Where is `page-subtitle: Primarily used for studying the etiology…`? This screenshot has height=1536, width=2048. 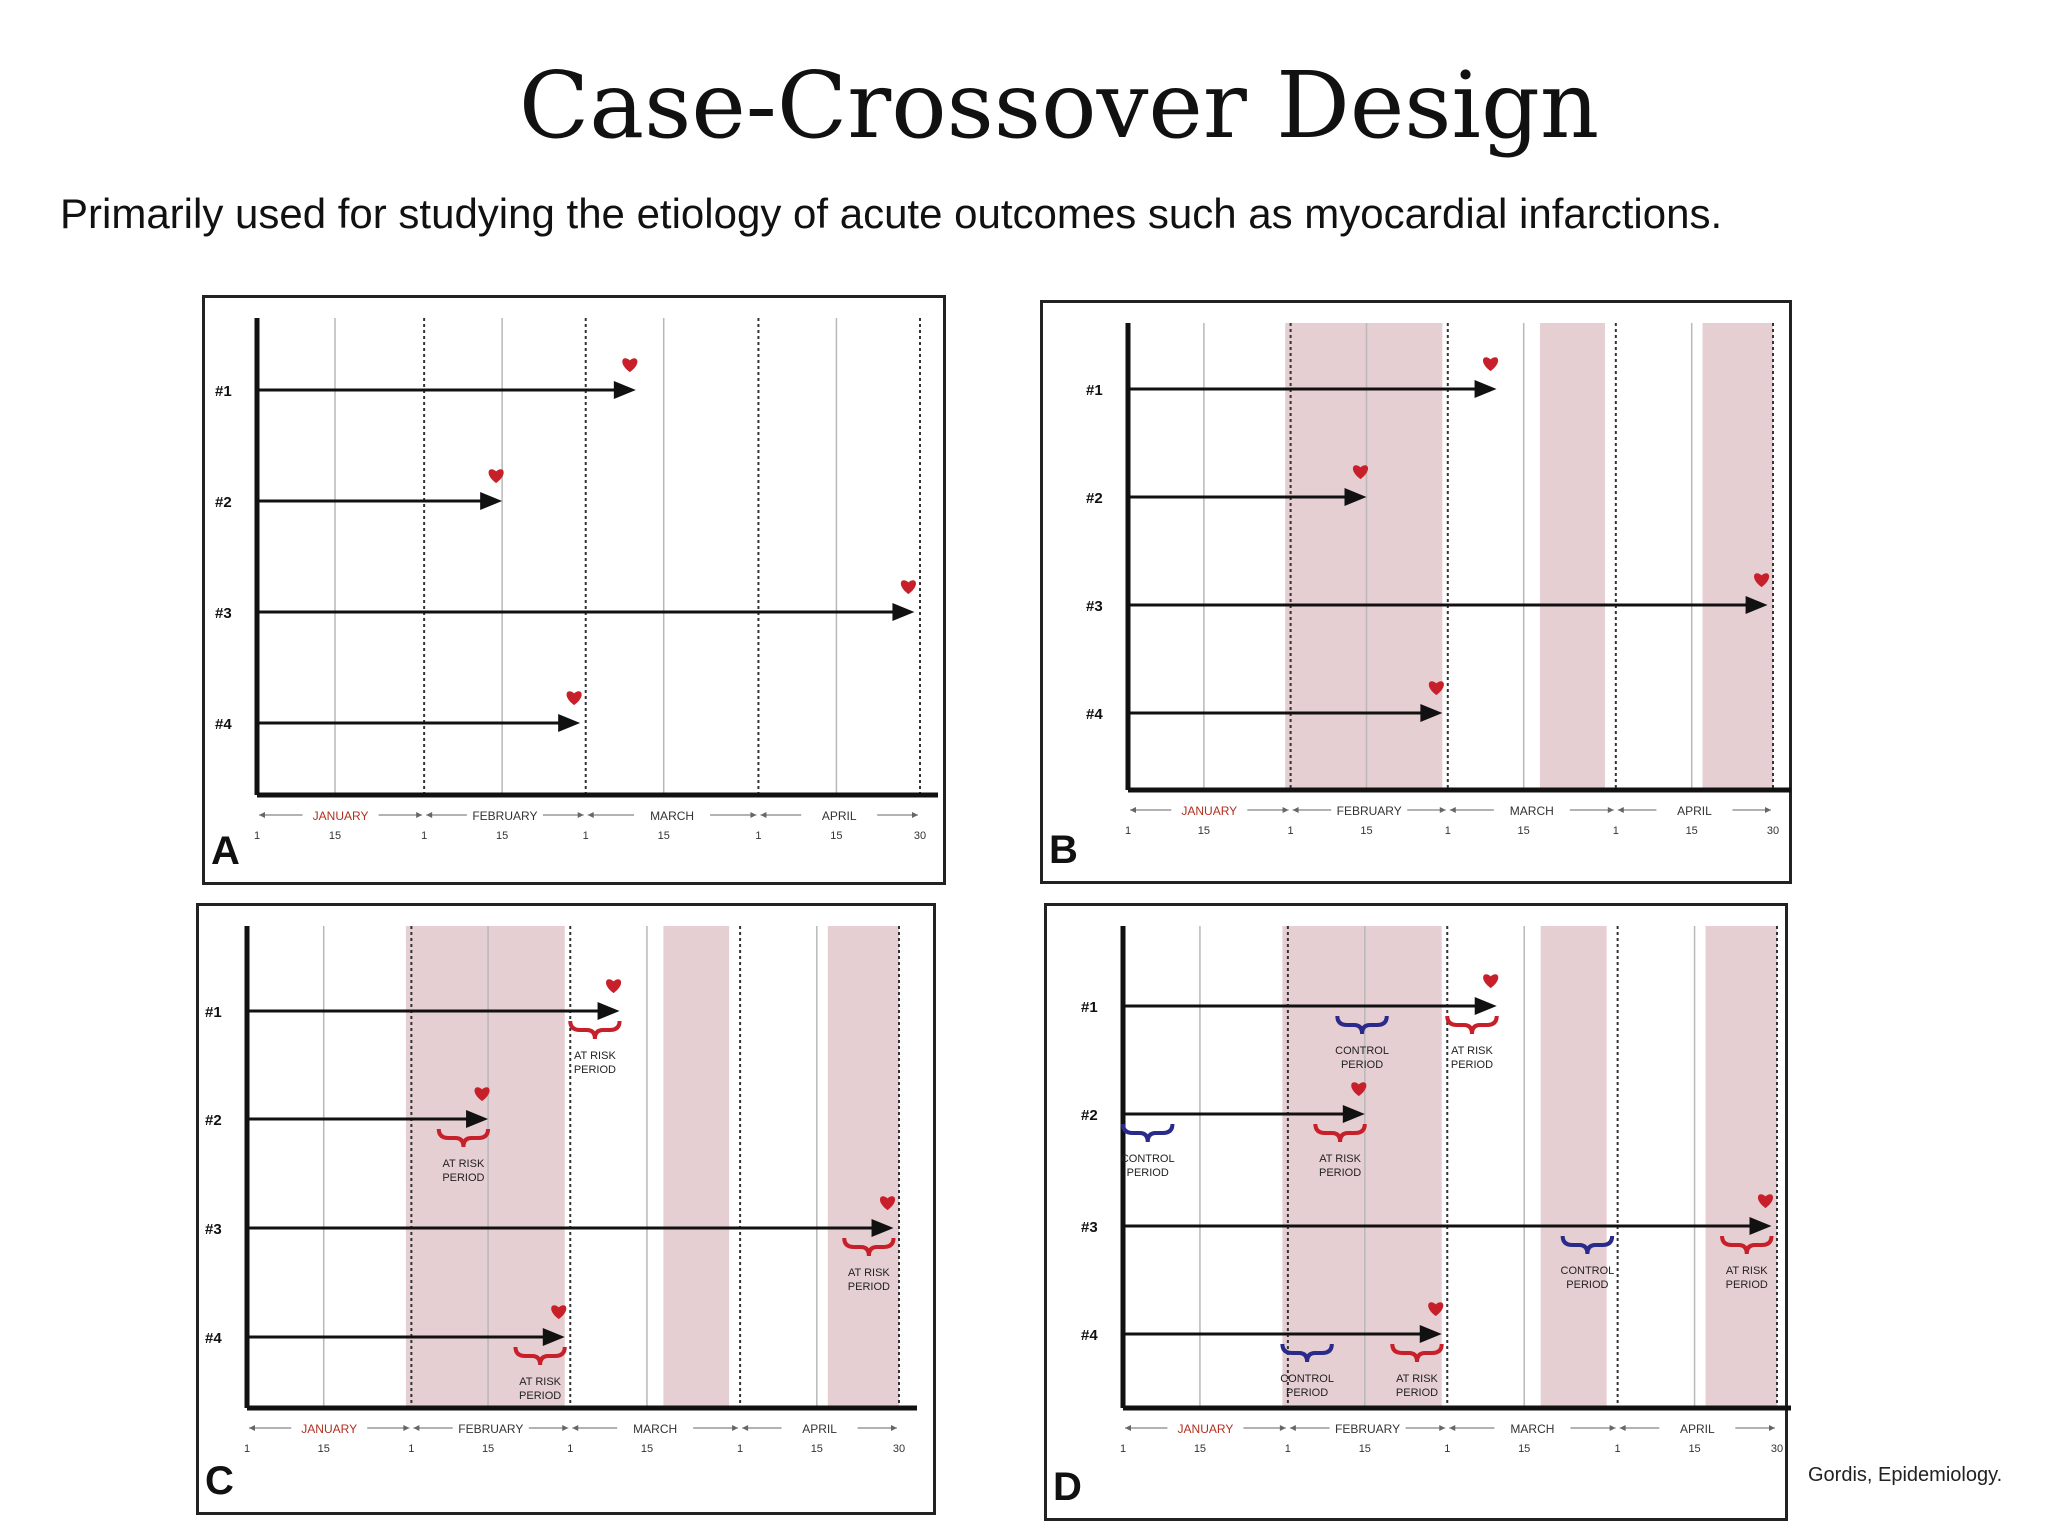
page-subtitle: Primarily used for studying the etiology… is located at coordinates (891, 213).